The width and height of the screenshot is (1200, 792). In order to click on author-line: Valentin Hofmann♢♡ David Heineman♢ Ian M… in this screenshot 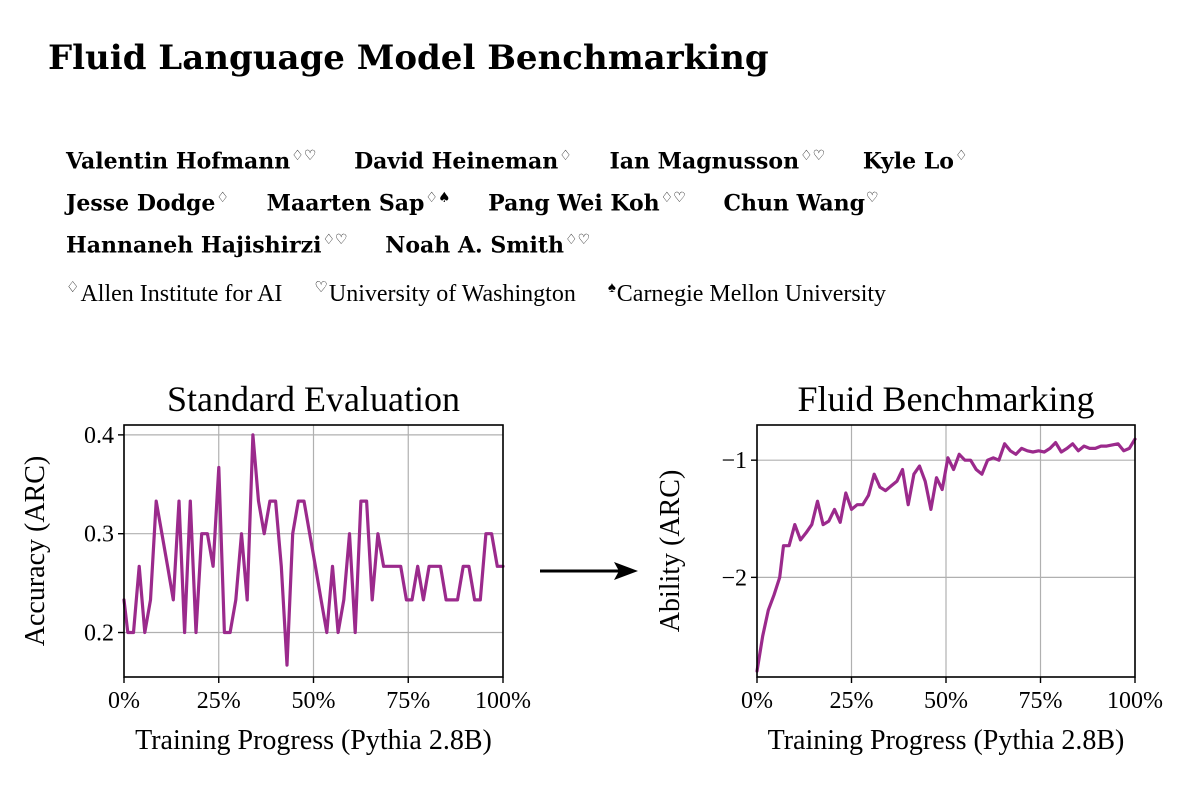, I will do `click(532, 169)`.